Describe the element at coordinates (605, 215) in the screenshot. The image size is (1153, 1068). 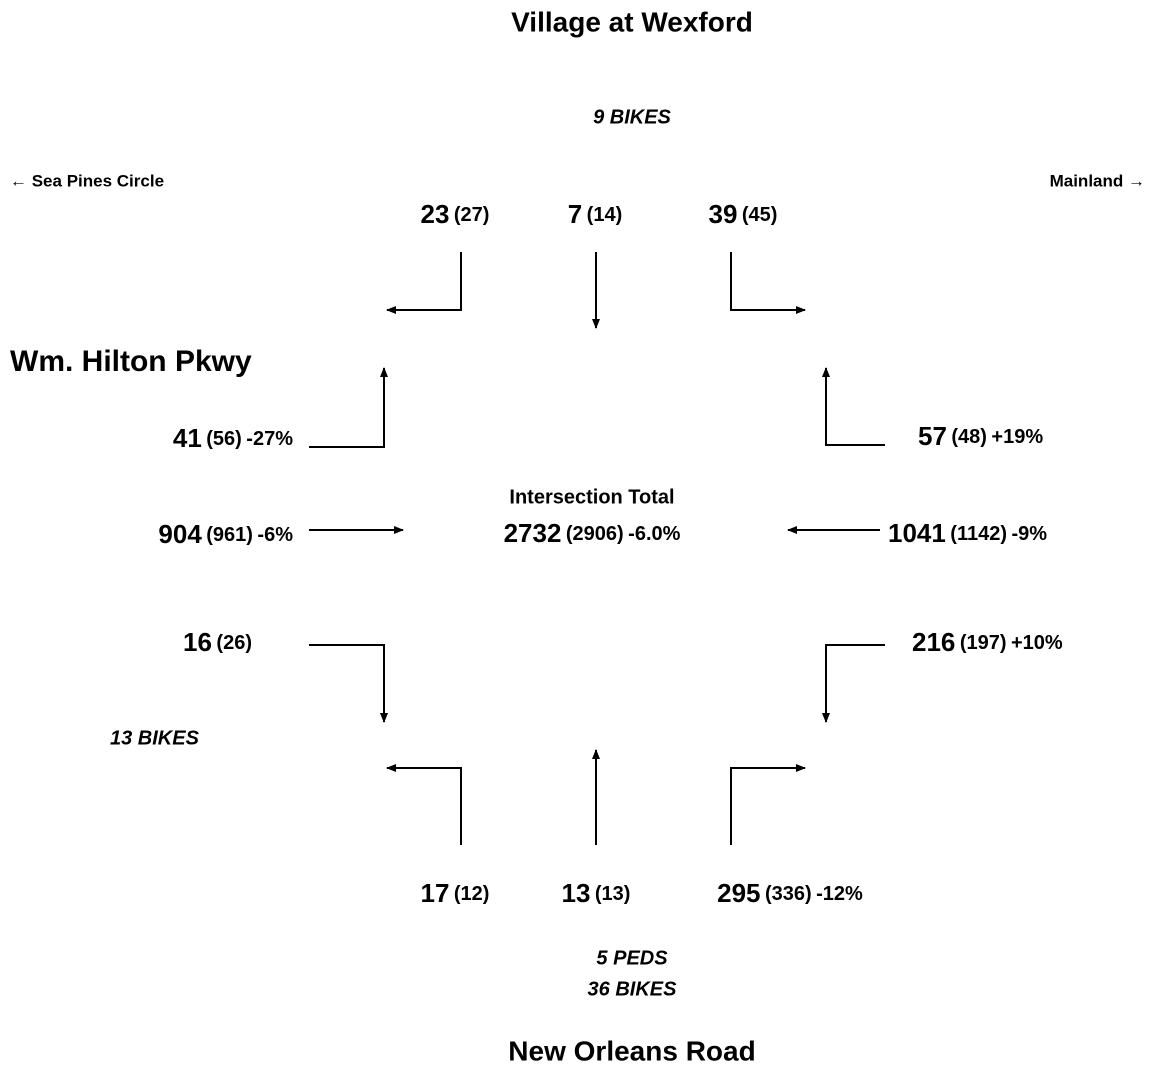
I see `label-part: (14)` at that location.